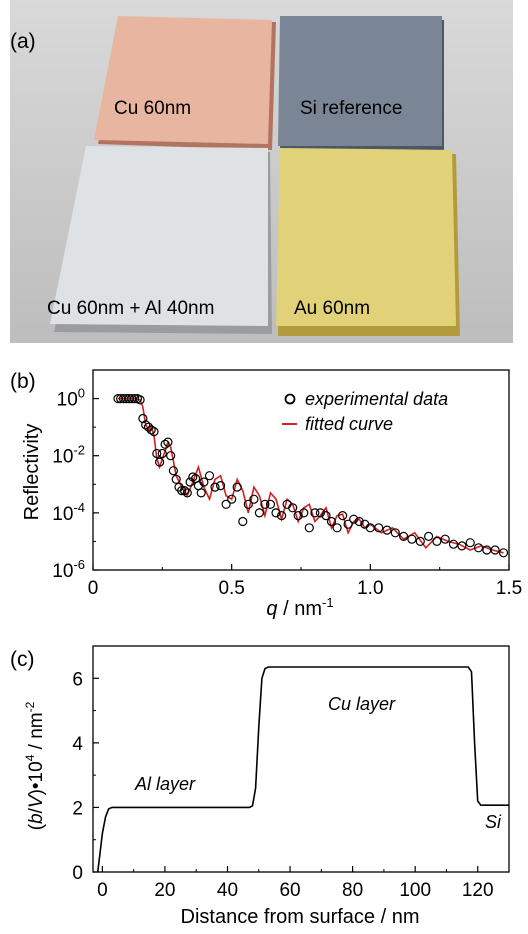  I want to click on x-tick-label: 60, so click(289, 890).